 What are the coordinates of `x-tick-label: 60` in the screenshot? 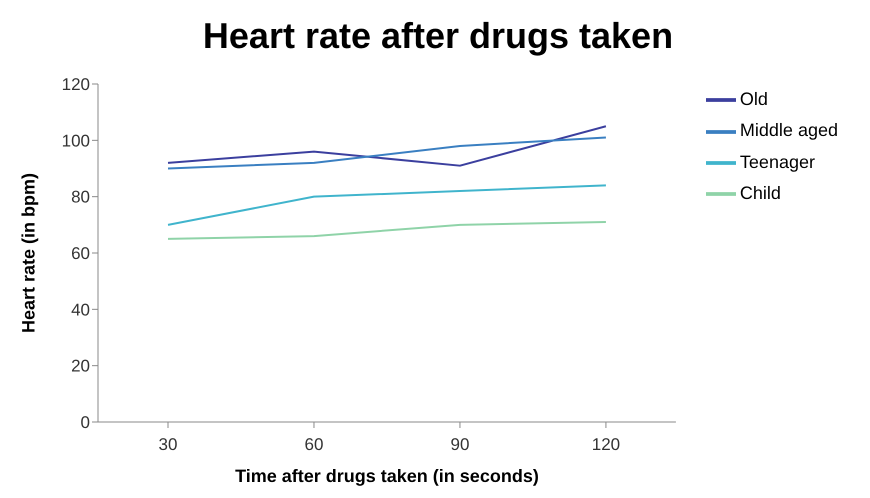 It's located at (314, 444).